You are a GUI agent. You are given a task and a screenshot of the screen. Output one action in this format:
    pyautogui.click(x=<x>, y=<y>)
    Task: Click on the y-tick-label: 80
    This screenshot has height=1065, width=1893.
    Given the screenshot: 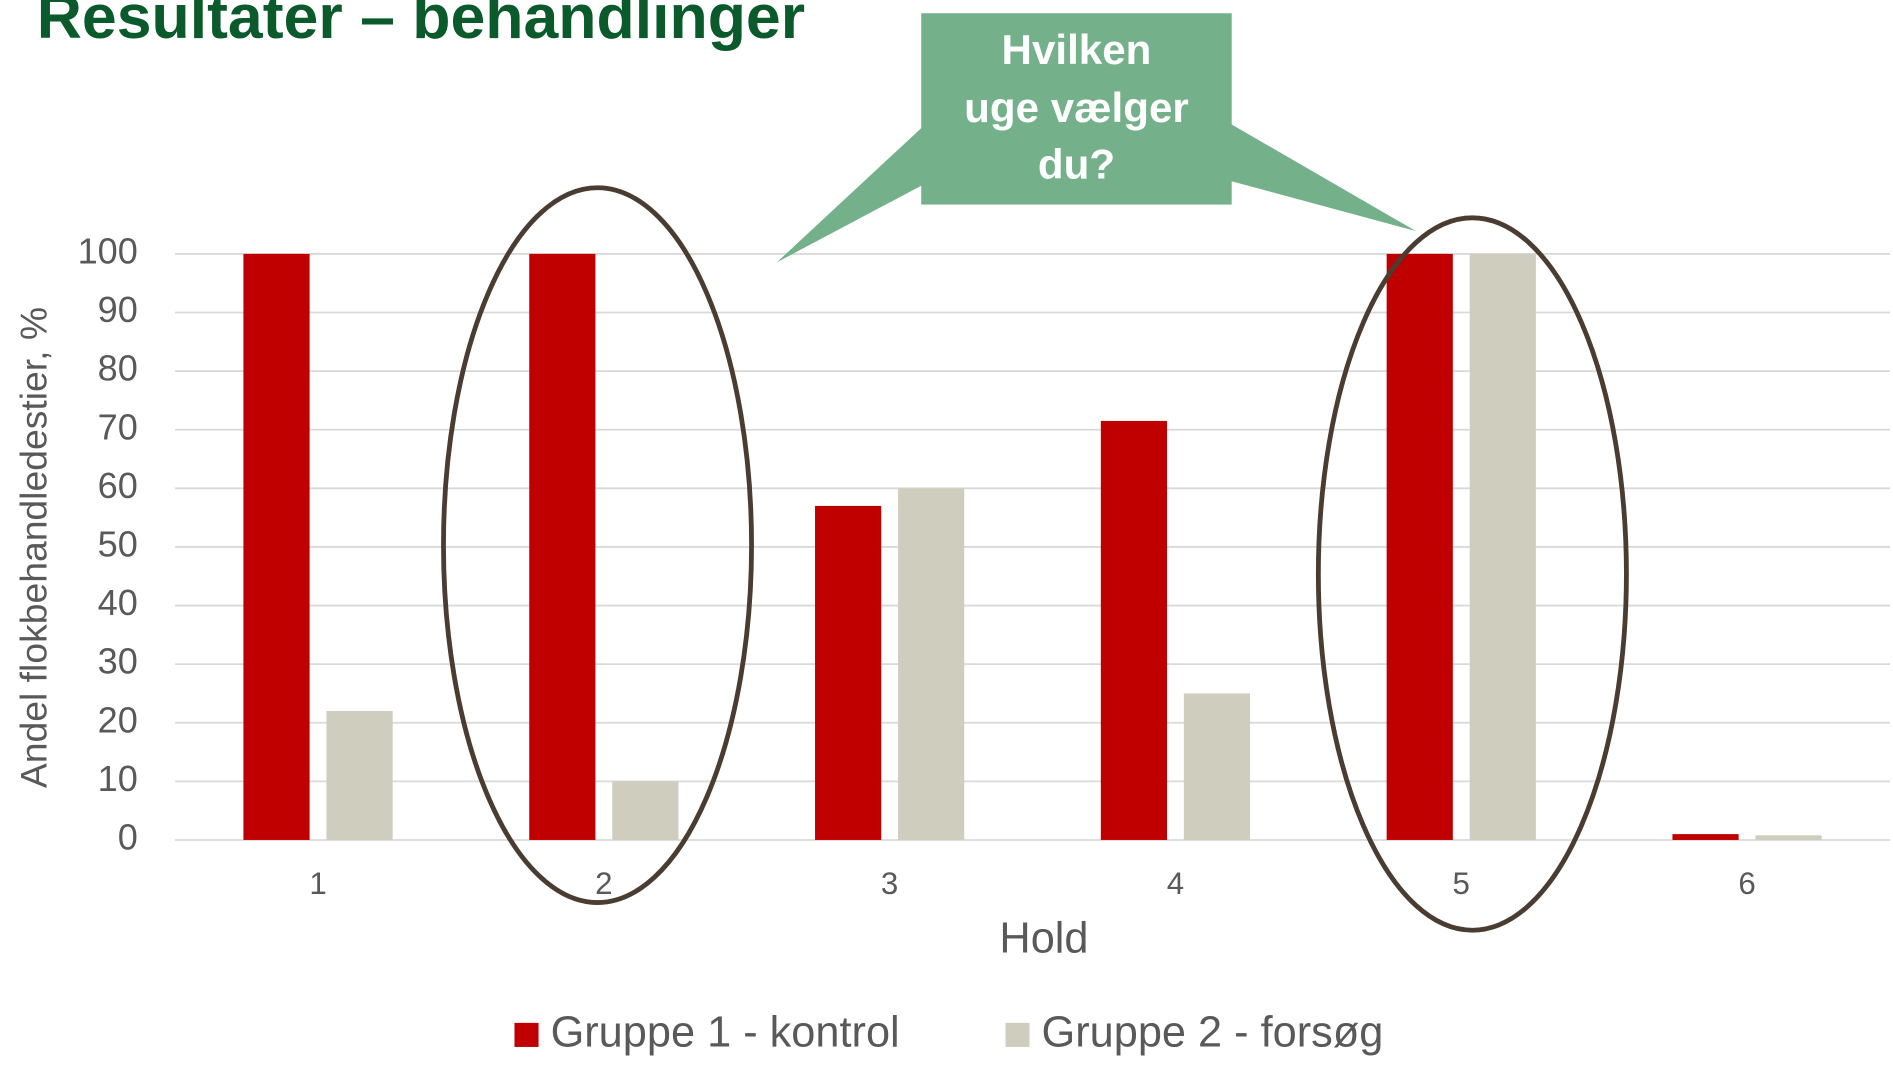 What is the action you would take?
    pyautogui.click(x=118, y=368)
    